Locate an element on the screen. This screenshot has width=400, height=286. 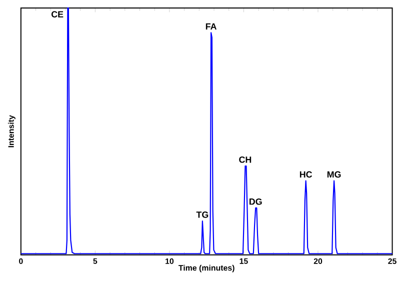
annotation: CH is located at coordinates (245, 159).